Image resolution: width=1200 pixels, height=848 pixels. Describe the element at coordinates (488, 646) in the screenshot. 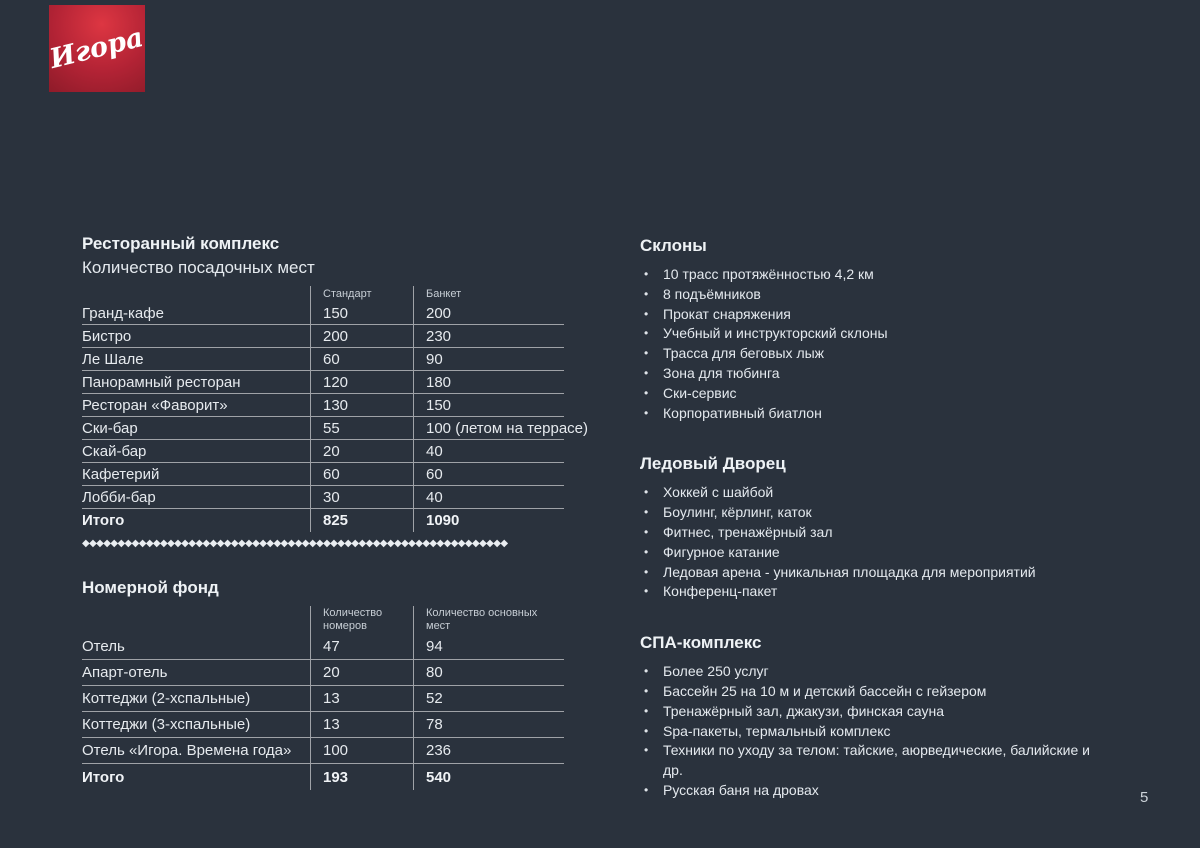

I see `row-value: 94` at that location.